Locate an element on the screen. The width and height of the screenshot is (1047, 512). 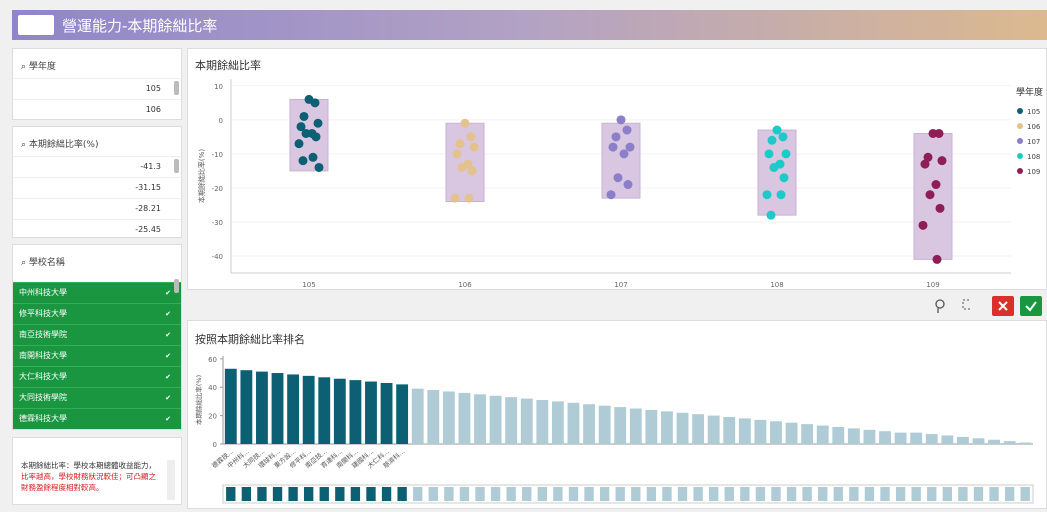
x-tick-label: 107 is located at coordinates (620, 285).